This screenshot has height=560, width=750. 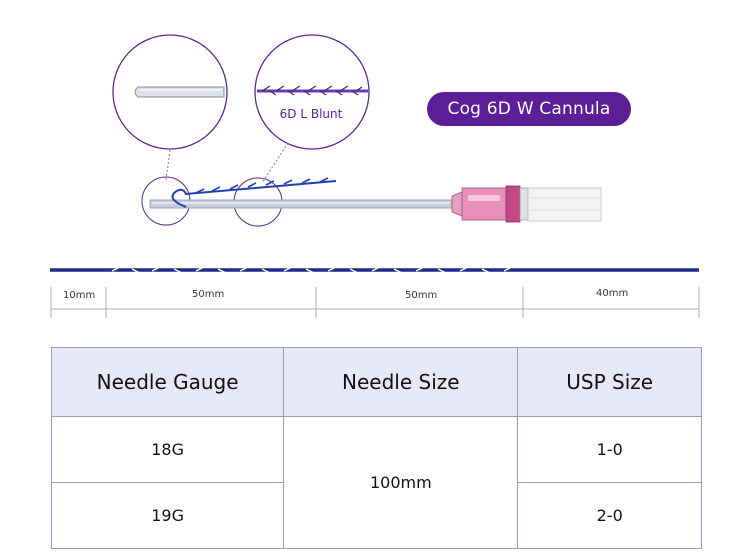 I want to click on cell-gauge: 19G, so click(x=167, y=515).